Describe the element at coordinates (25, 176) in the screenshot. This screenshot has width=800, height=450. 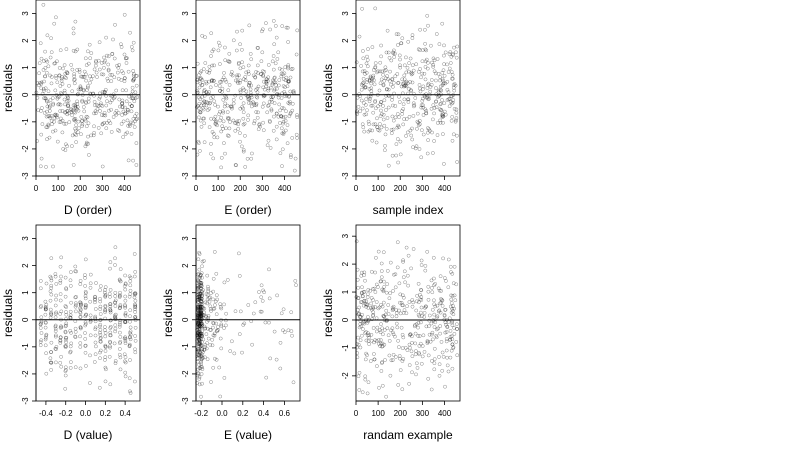
I see `y-tick-label: -3` at that location.